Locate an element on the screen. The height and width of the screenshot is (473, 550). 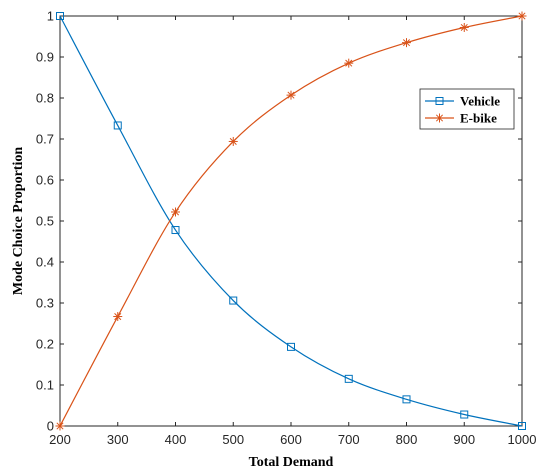
y-tick-label: 0.7 is located at coordinates (45, 139).